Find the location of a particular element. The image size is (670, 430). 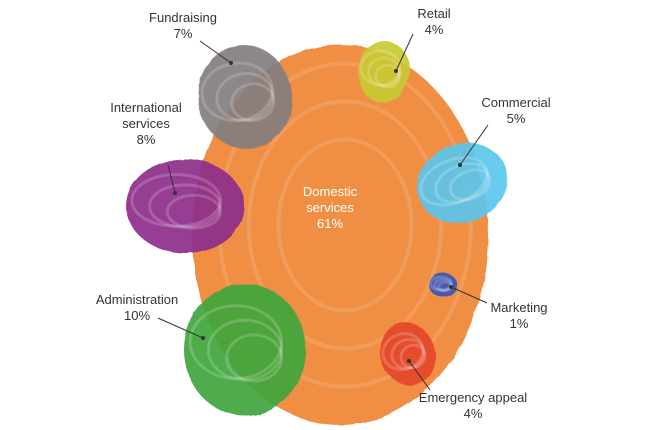

label-international-name: services is located at coordinates (146, 123).